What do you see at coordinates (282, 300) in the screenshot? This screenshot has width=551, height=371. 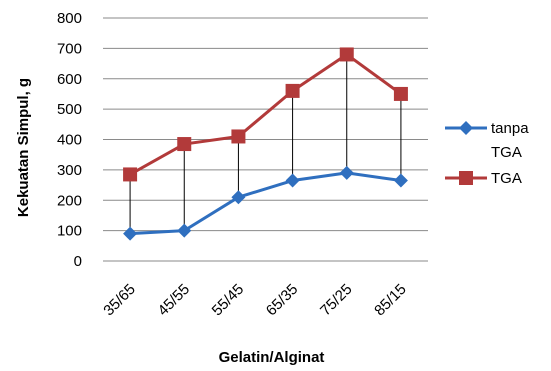 I see `x-tick-label: 65/35` at bounding box center [282, 300].